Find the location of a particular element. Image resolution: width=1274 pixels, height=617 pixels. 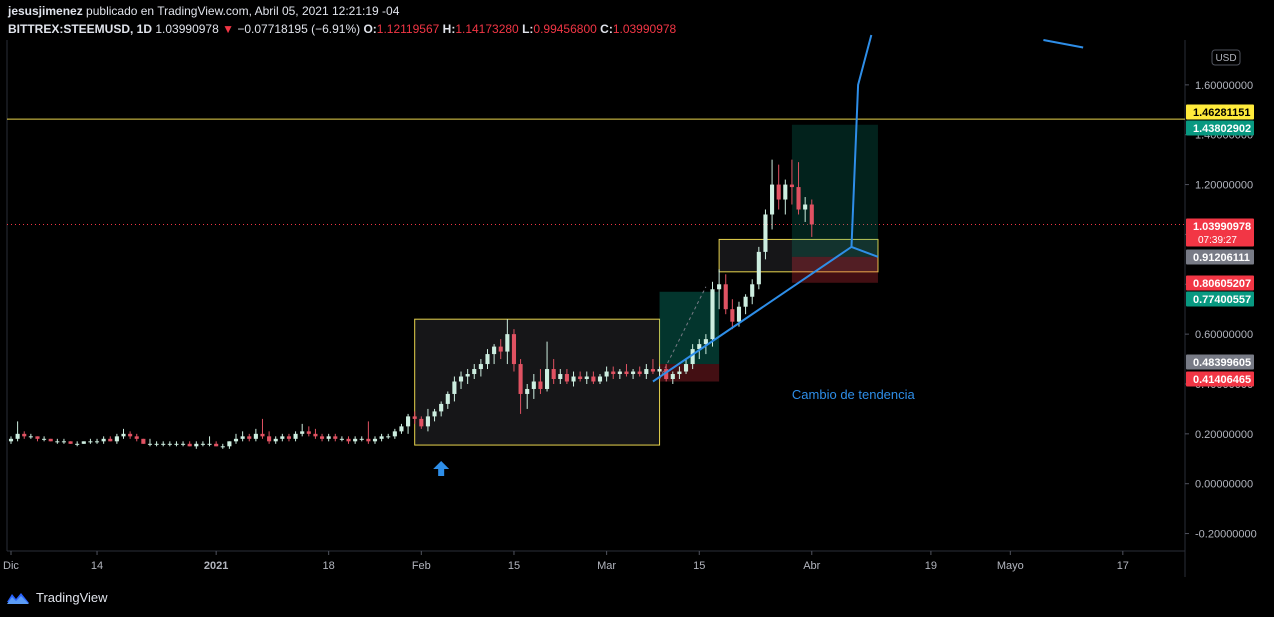

price-axis-label: 0.91206111 is located at coordinates (1220, 257).